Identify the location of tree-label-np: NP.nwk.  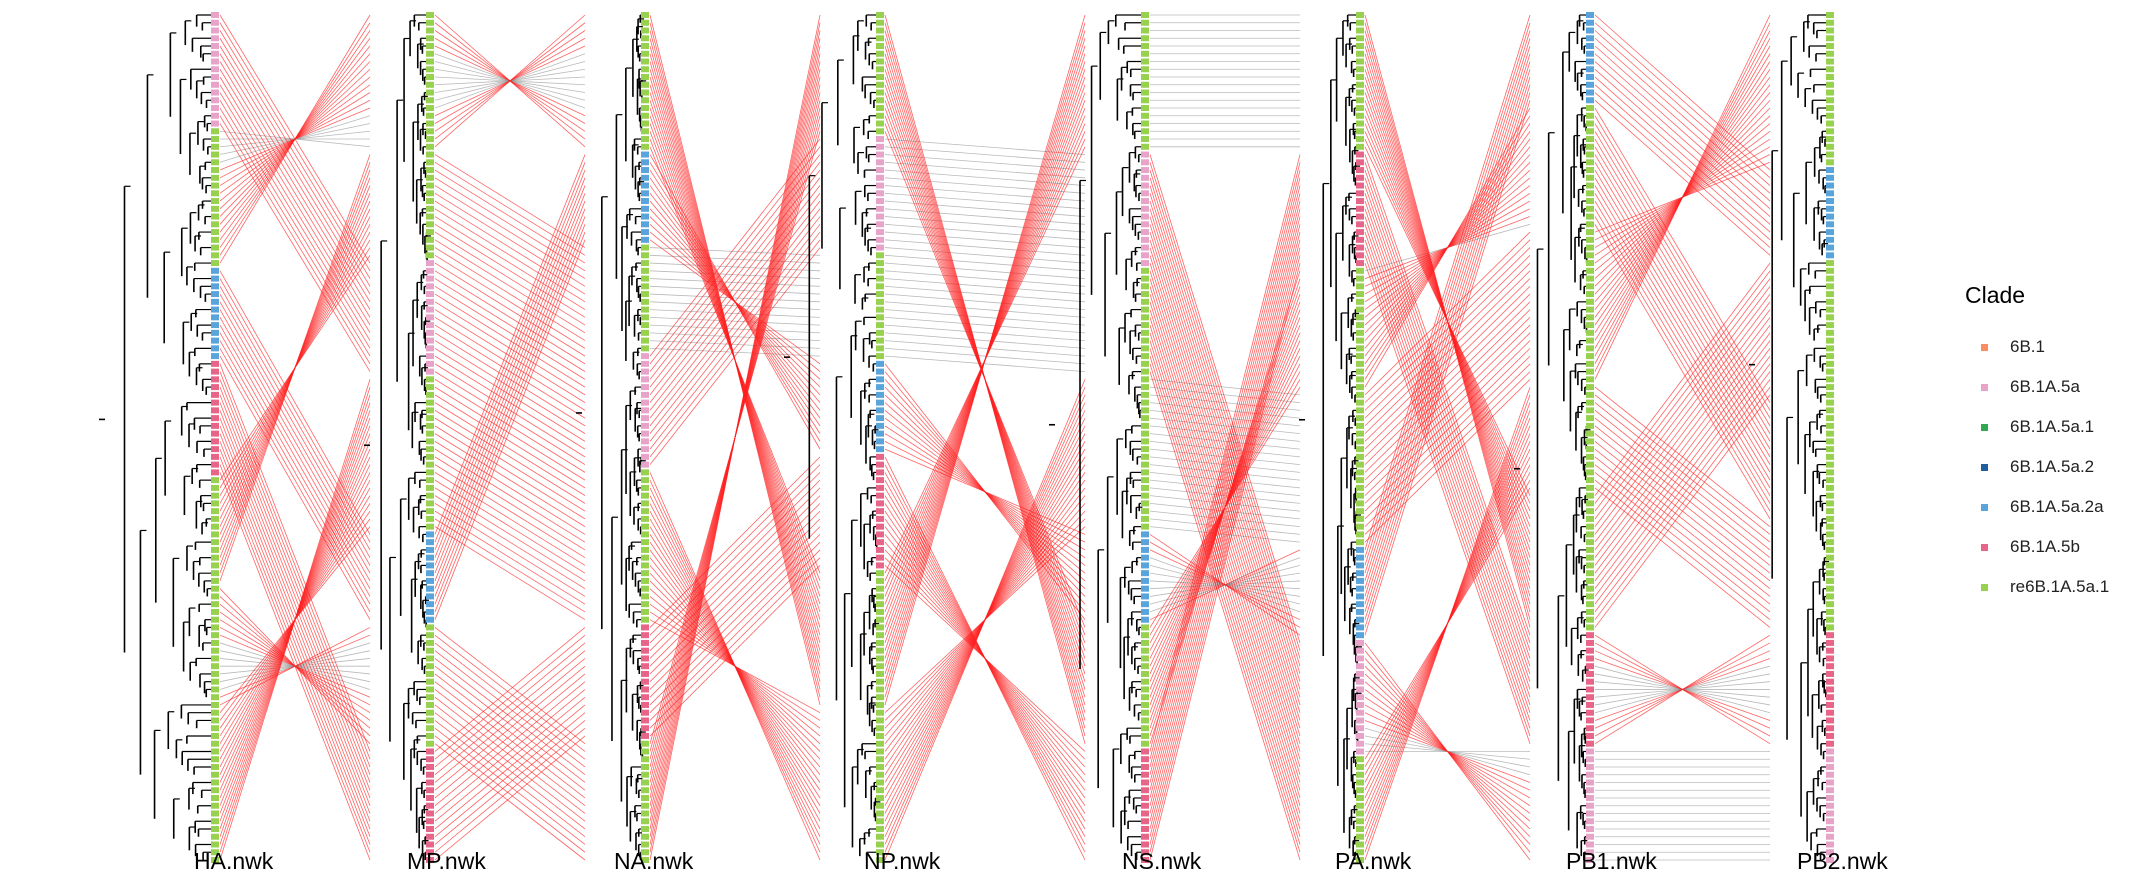
(902, 861).